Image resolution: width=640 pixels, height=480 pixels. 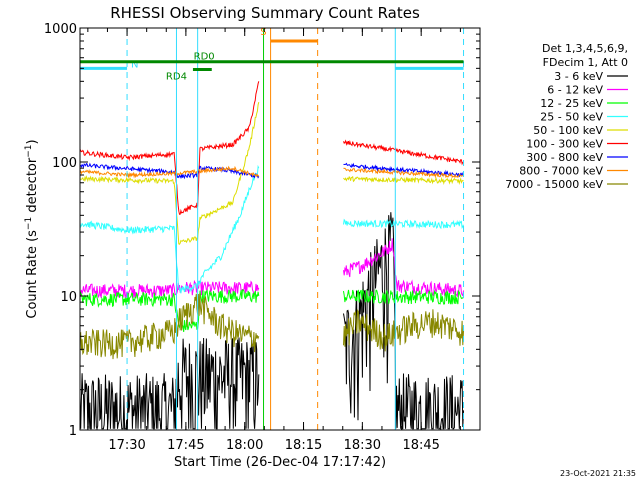 What do you see at coordinates (265, 13) in the screenshot?
I see `chart-title: RHESSI Observing Summary Count Rates` at bounding box center [265, 13].